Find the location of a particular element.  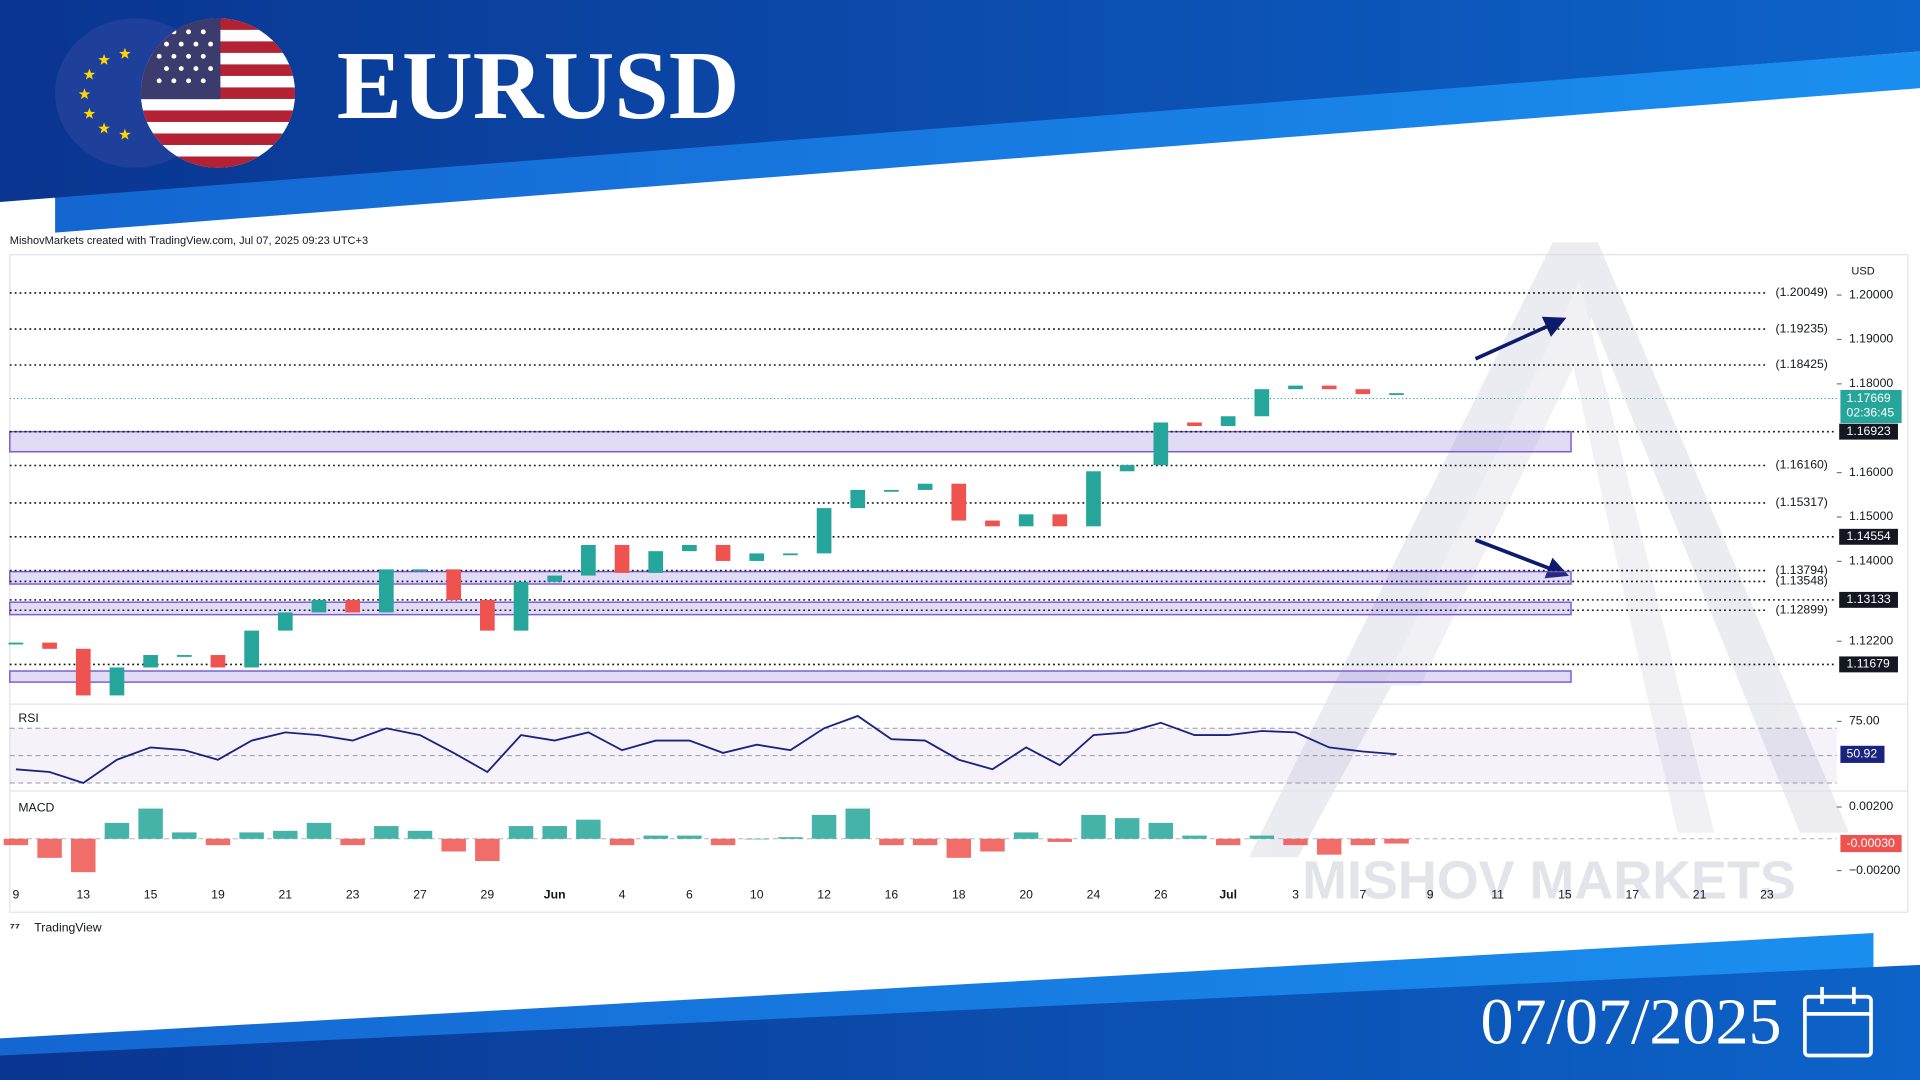

x-tick-label: 24 is located at coordinates (1094, 894).